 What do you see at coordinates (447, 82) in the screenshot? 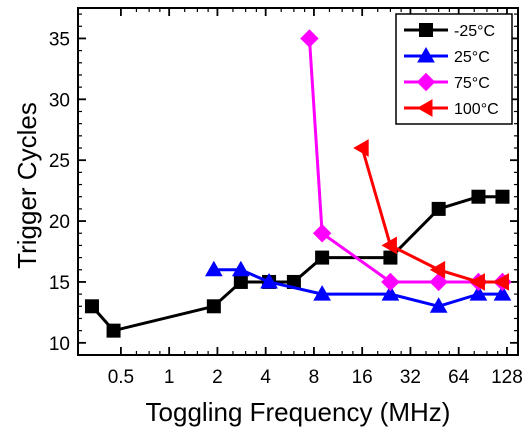
I see `legend-item: 75°C` at bounding box center [447, 82].